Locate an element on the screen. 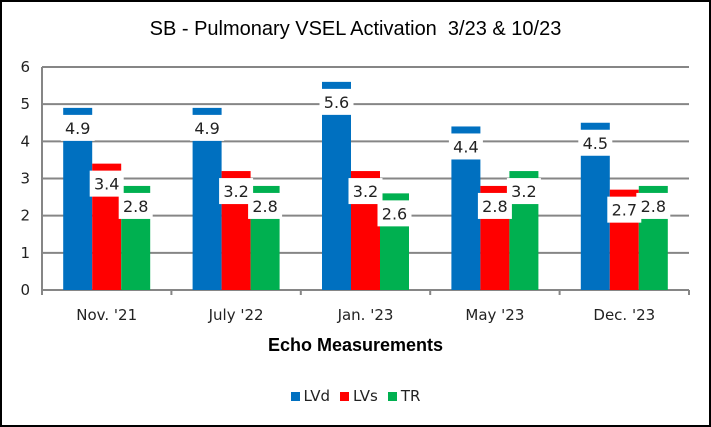 This screenshot has height=427, width=711. legend-label: TR is located at coordinates (410, 396).